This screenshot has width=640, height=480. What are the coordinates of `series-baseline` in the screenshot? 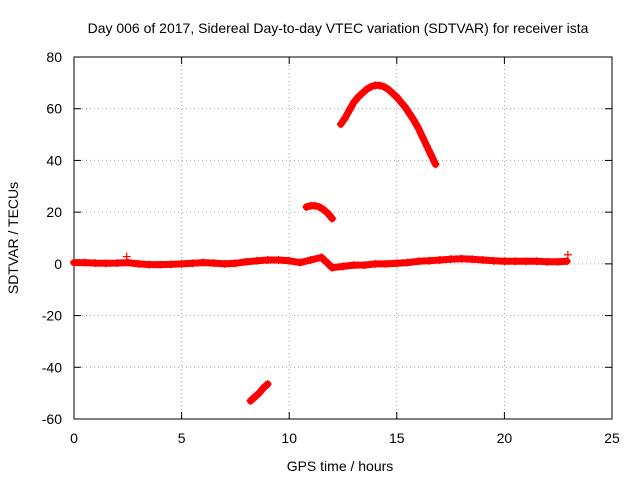 It's located at (320, 262).